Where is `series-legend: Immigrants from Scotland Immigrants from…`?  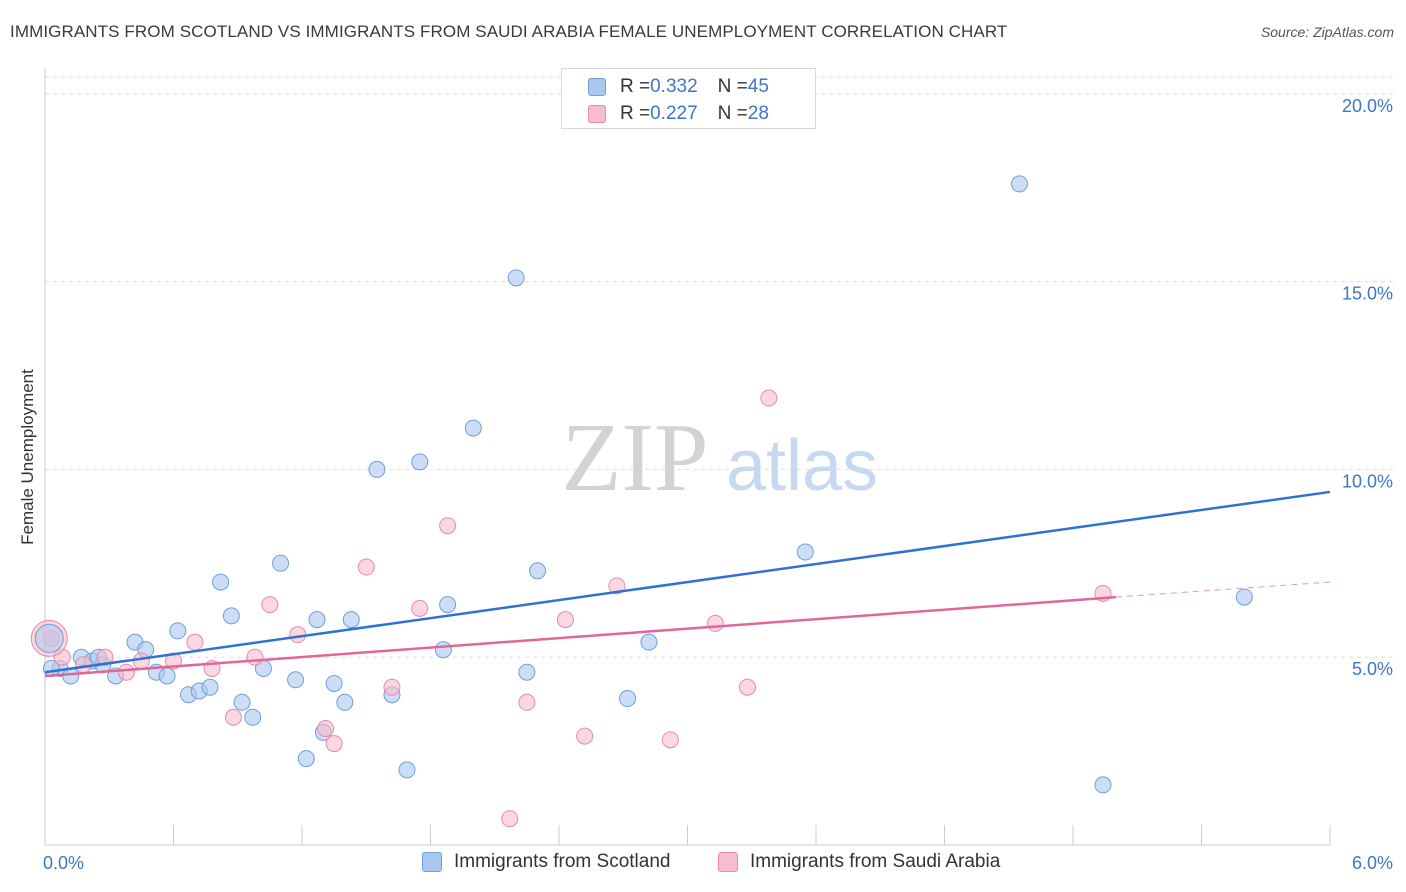 series-legend: Immigrants from Scotland Immigrants from… is located at coordinates (703, 864).